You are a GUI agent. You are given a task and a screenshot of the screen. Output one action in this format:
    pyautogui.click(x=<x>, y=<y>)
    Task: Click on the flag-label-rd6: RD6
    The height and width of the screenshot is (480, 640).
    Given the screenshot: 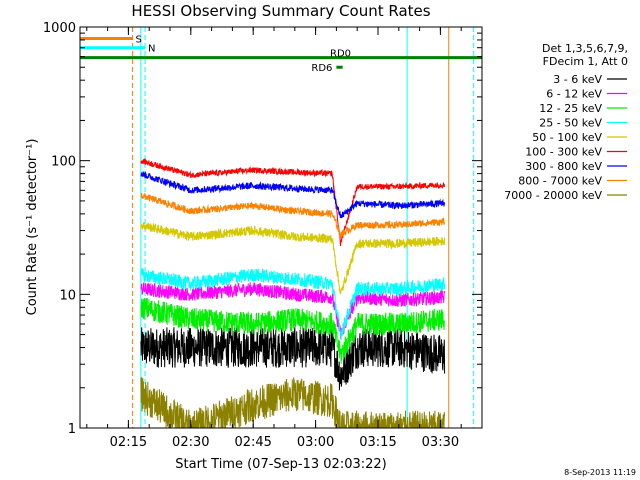 What is the action you would take?
    pyautogui.click(x=321, y=68)
    